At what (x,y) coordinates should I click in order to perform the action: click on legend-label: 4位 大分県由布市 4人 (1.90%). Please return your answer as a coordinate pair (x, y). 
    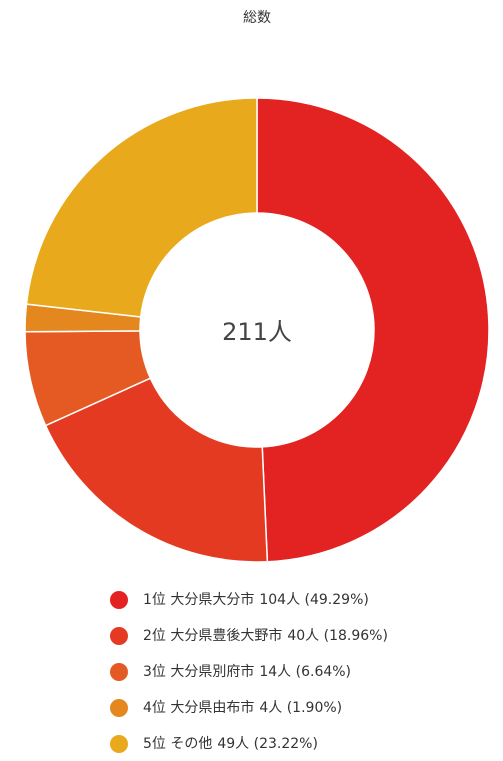
    Looking at the image, I should click on (242, 707).